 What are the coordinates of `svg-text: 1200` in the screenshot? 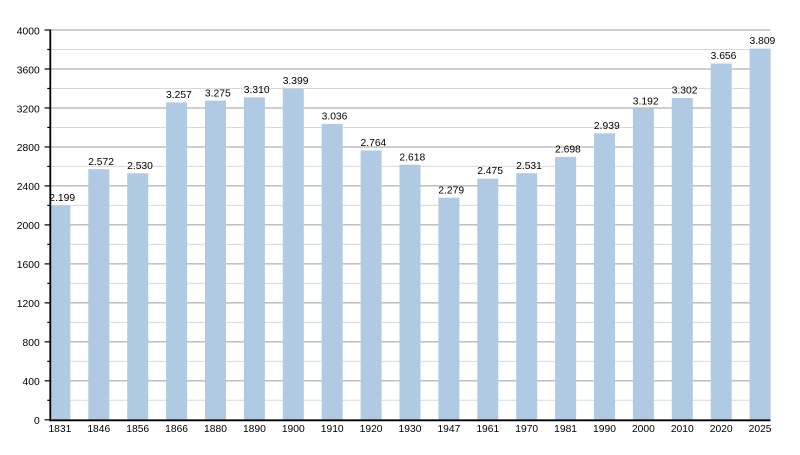 It's located at (28, 304).